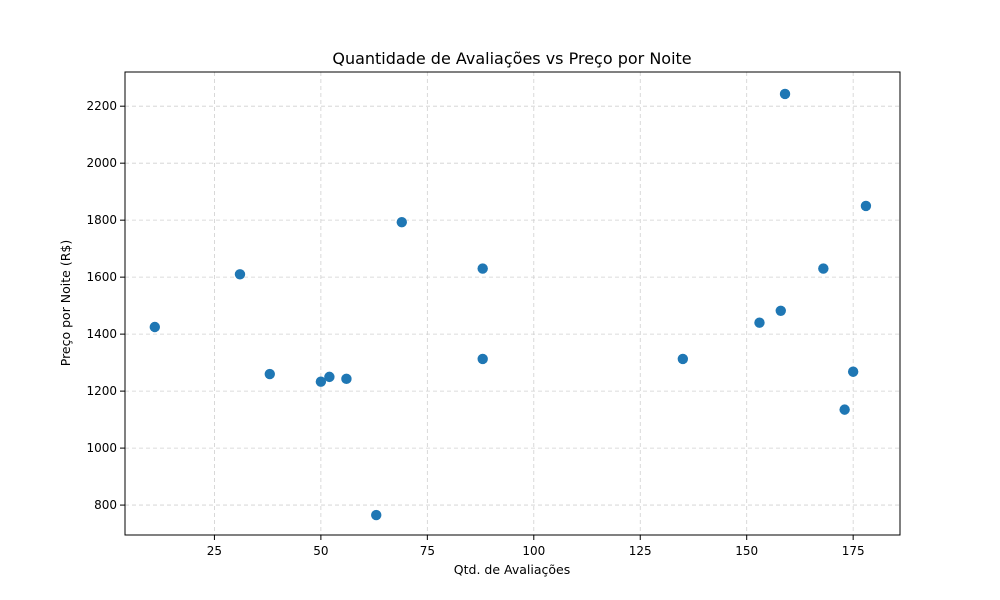 The image size is (1000, 600). What do you see at coordinates (427, 551) in the screenshot?
I see `x-tick-label: 75` at bounding box center [427, 551].